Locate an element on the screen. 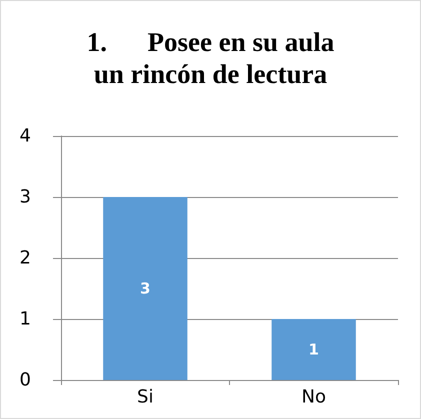 The height and width of the screenshot is (419, 421). data-label: 3 is located at coordinates (145, 289).